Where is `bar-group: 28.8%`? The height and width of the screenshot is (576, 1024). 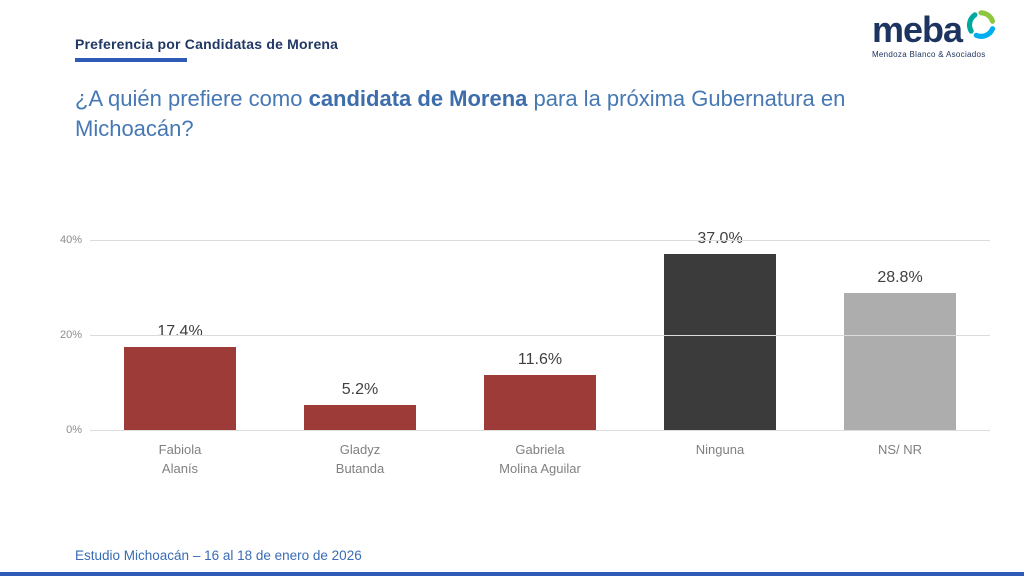 bar-group: 28.8% is located at coordinates (900, 349).